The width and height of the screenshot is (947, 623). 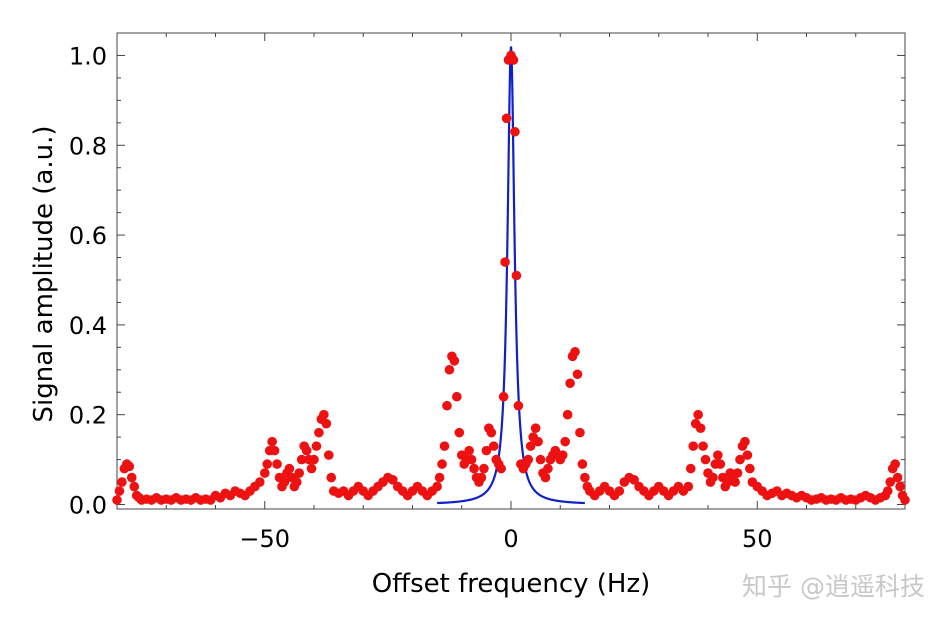 What do you see at coordinates (44, 273) in the screenshot?
I see `y-axis-label: Signal amplitude (a.u.)` at bounding box center [44, 273].